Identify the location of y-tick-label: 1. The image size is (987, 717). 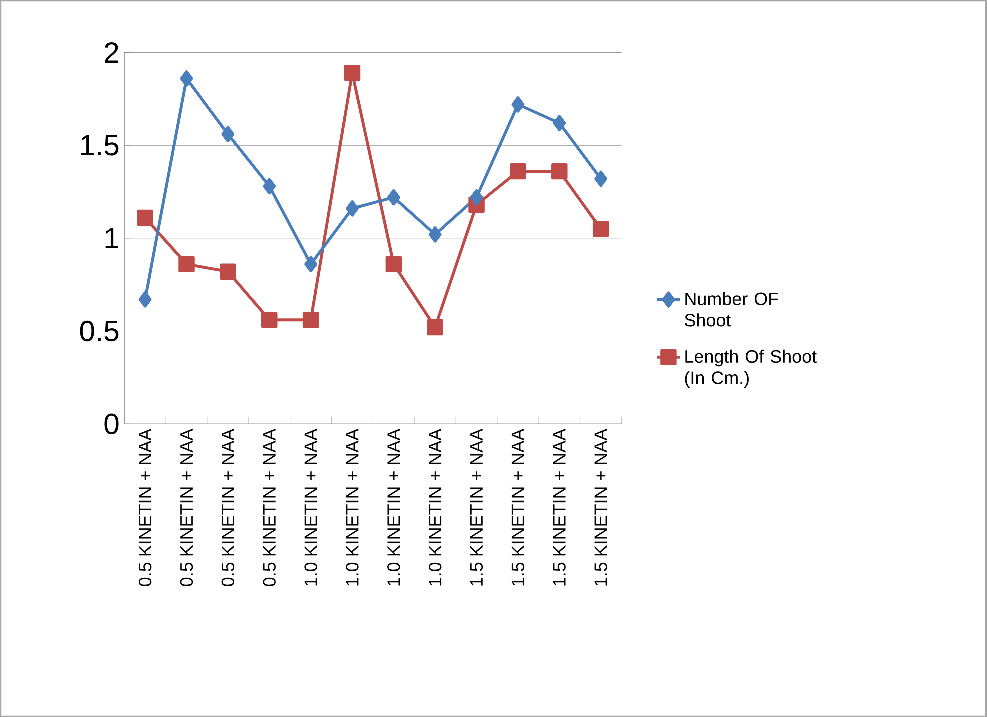
(112, 238).